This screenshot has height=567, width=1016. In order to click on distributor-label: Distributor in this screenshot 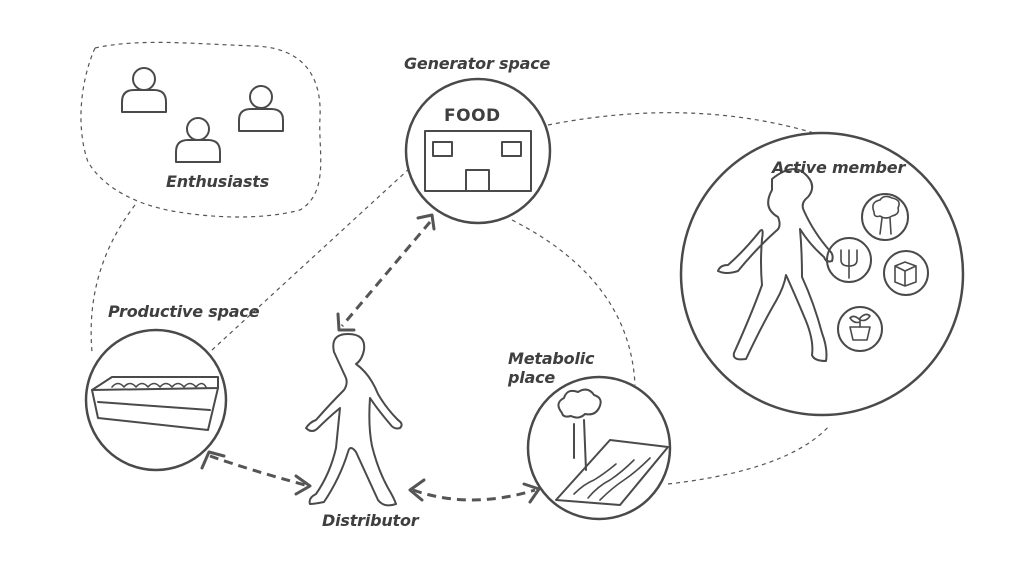, I will do `click(370, 520)`.